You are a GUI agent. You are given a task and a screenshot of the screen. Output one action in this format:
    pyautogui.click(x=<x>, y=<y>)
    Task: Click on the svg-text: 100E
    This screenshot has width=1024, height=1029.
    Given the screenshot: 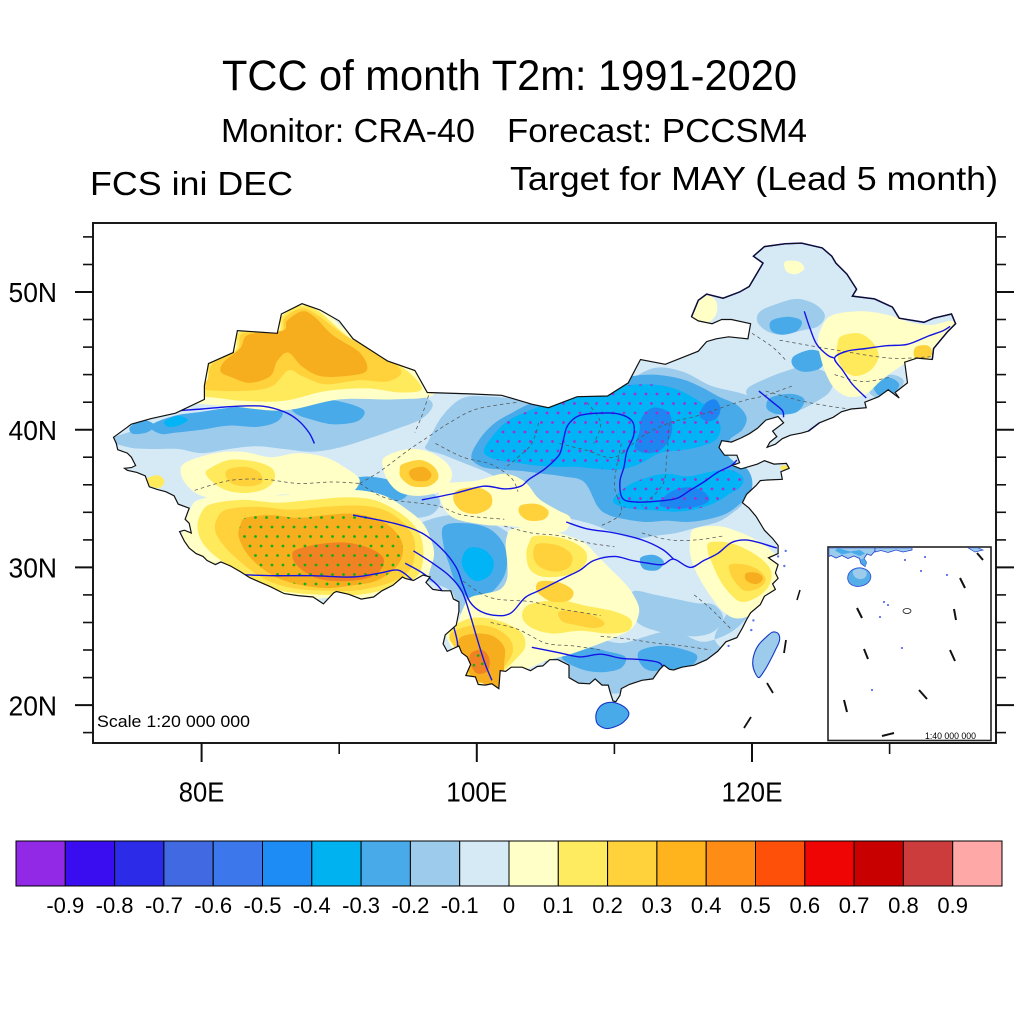 What is the action you would take?
    pyautogui.click(x=476, y=792)
    